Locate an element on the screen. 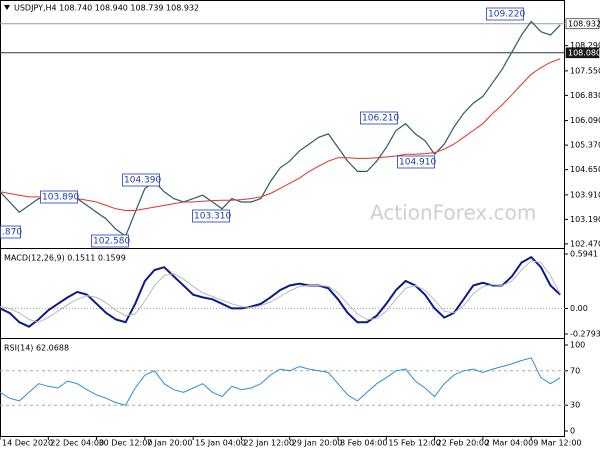 The height and width of the screenshot is (450, 600). y-tick-label: -0.2793 is located at coordinates (585, 333).